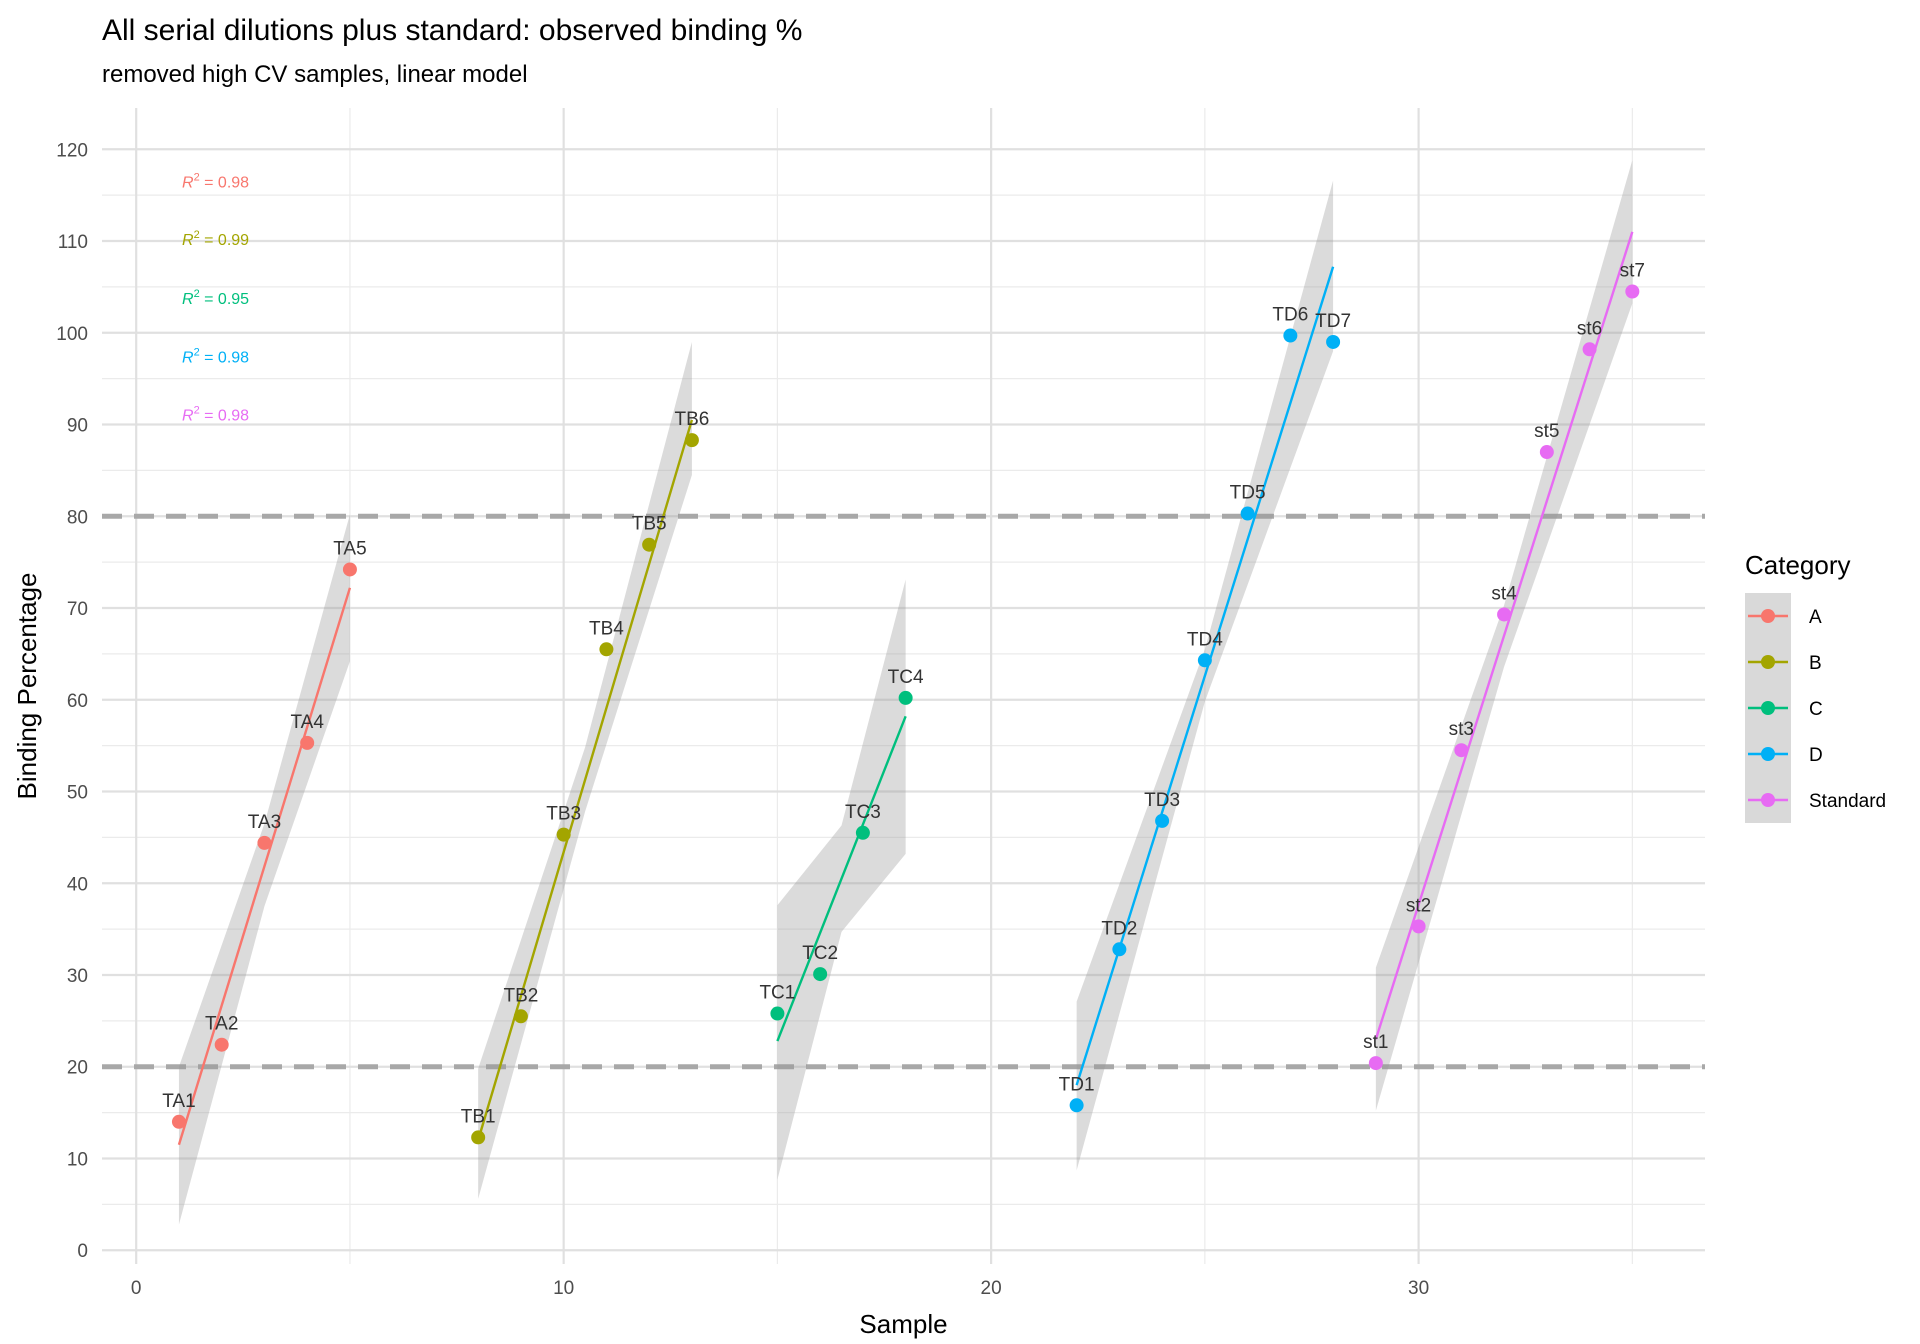  I want to click on x-axis-title: Sample, so click(903, 1324).